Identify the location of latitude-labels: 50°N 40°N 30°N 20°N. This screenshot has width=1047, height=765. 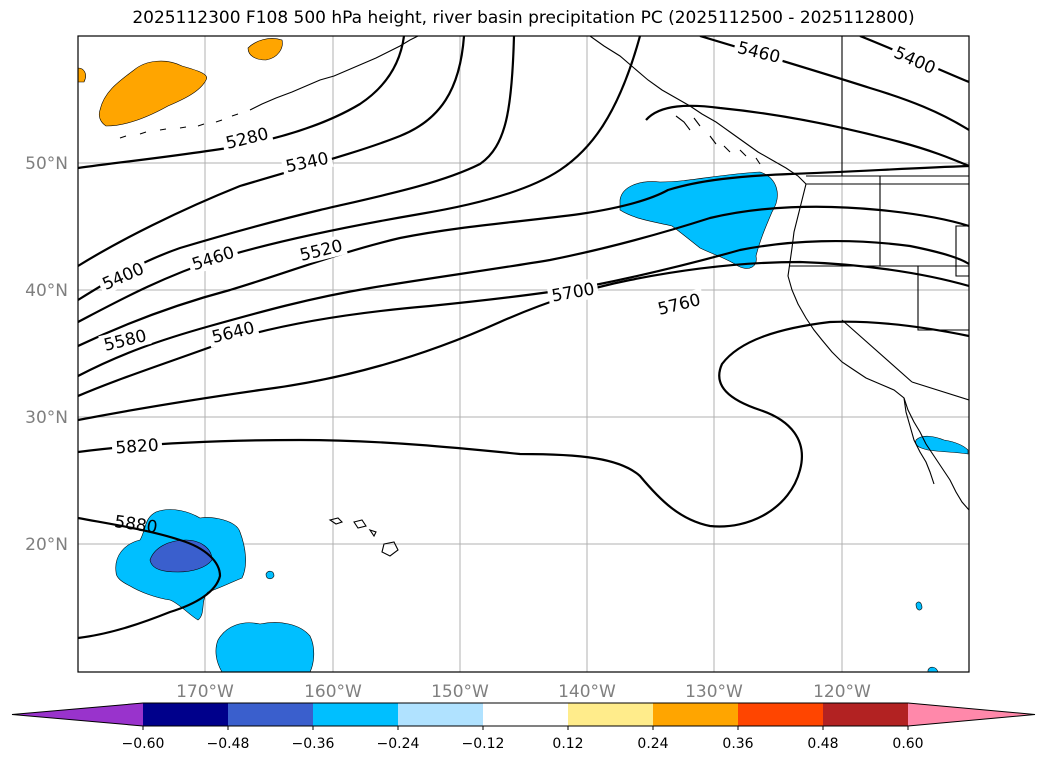
(46, 354).